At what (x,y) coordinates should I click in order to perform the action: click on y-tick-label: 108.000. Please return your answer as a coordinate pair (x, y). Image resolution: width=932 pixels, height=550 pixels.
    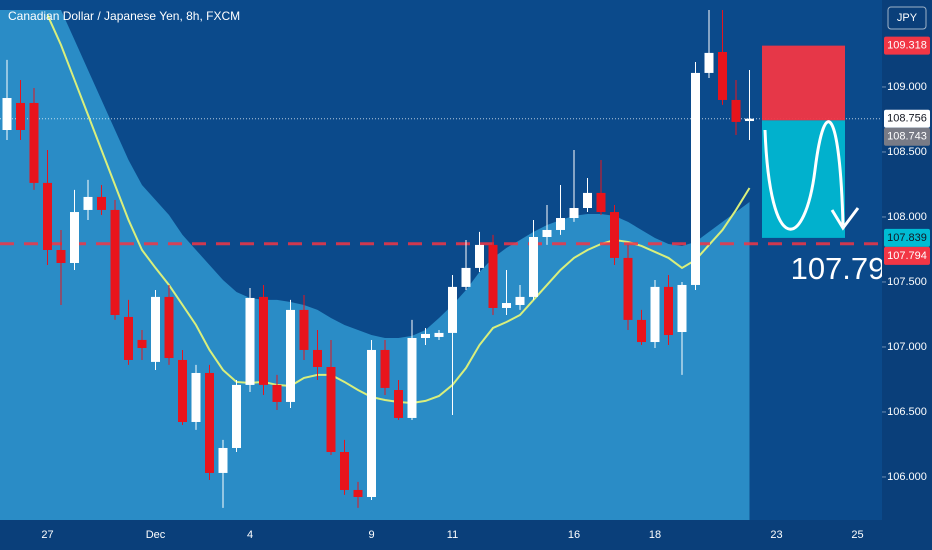
    Looking at the image, I should click on (907, 217).